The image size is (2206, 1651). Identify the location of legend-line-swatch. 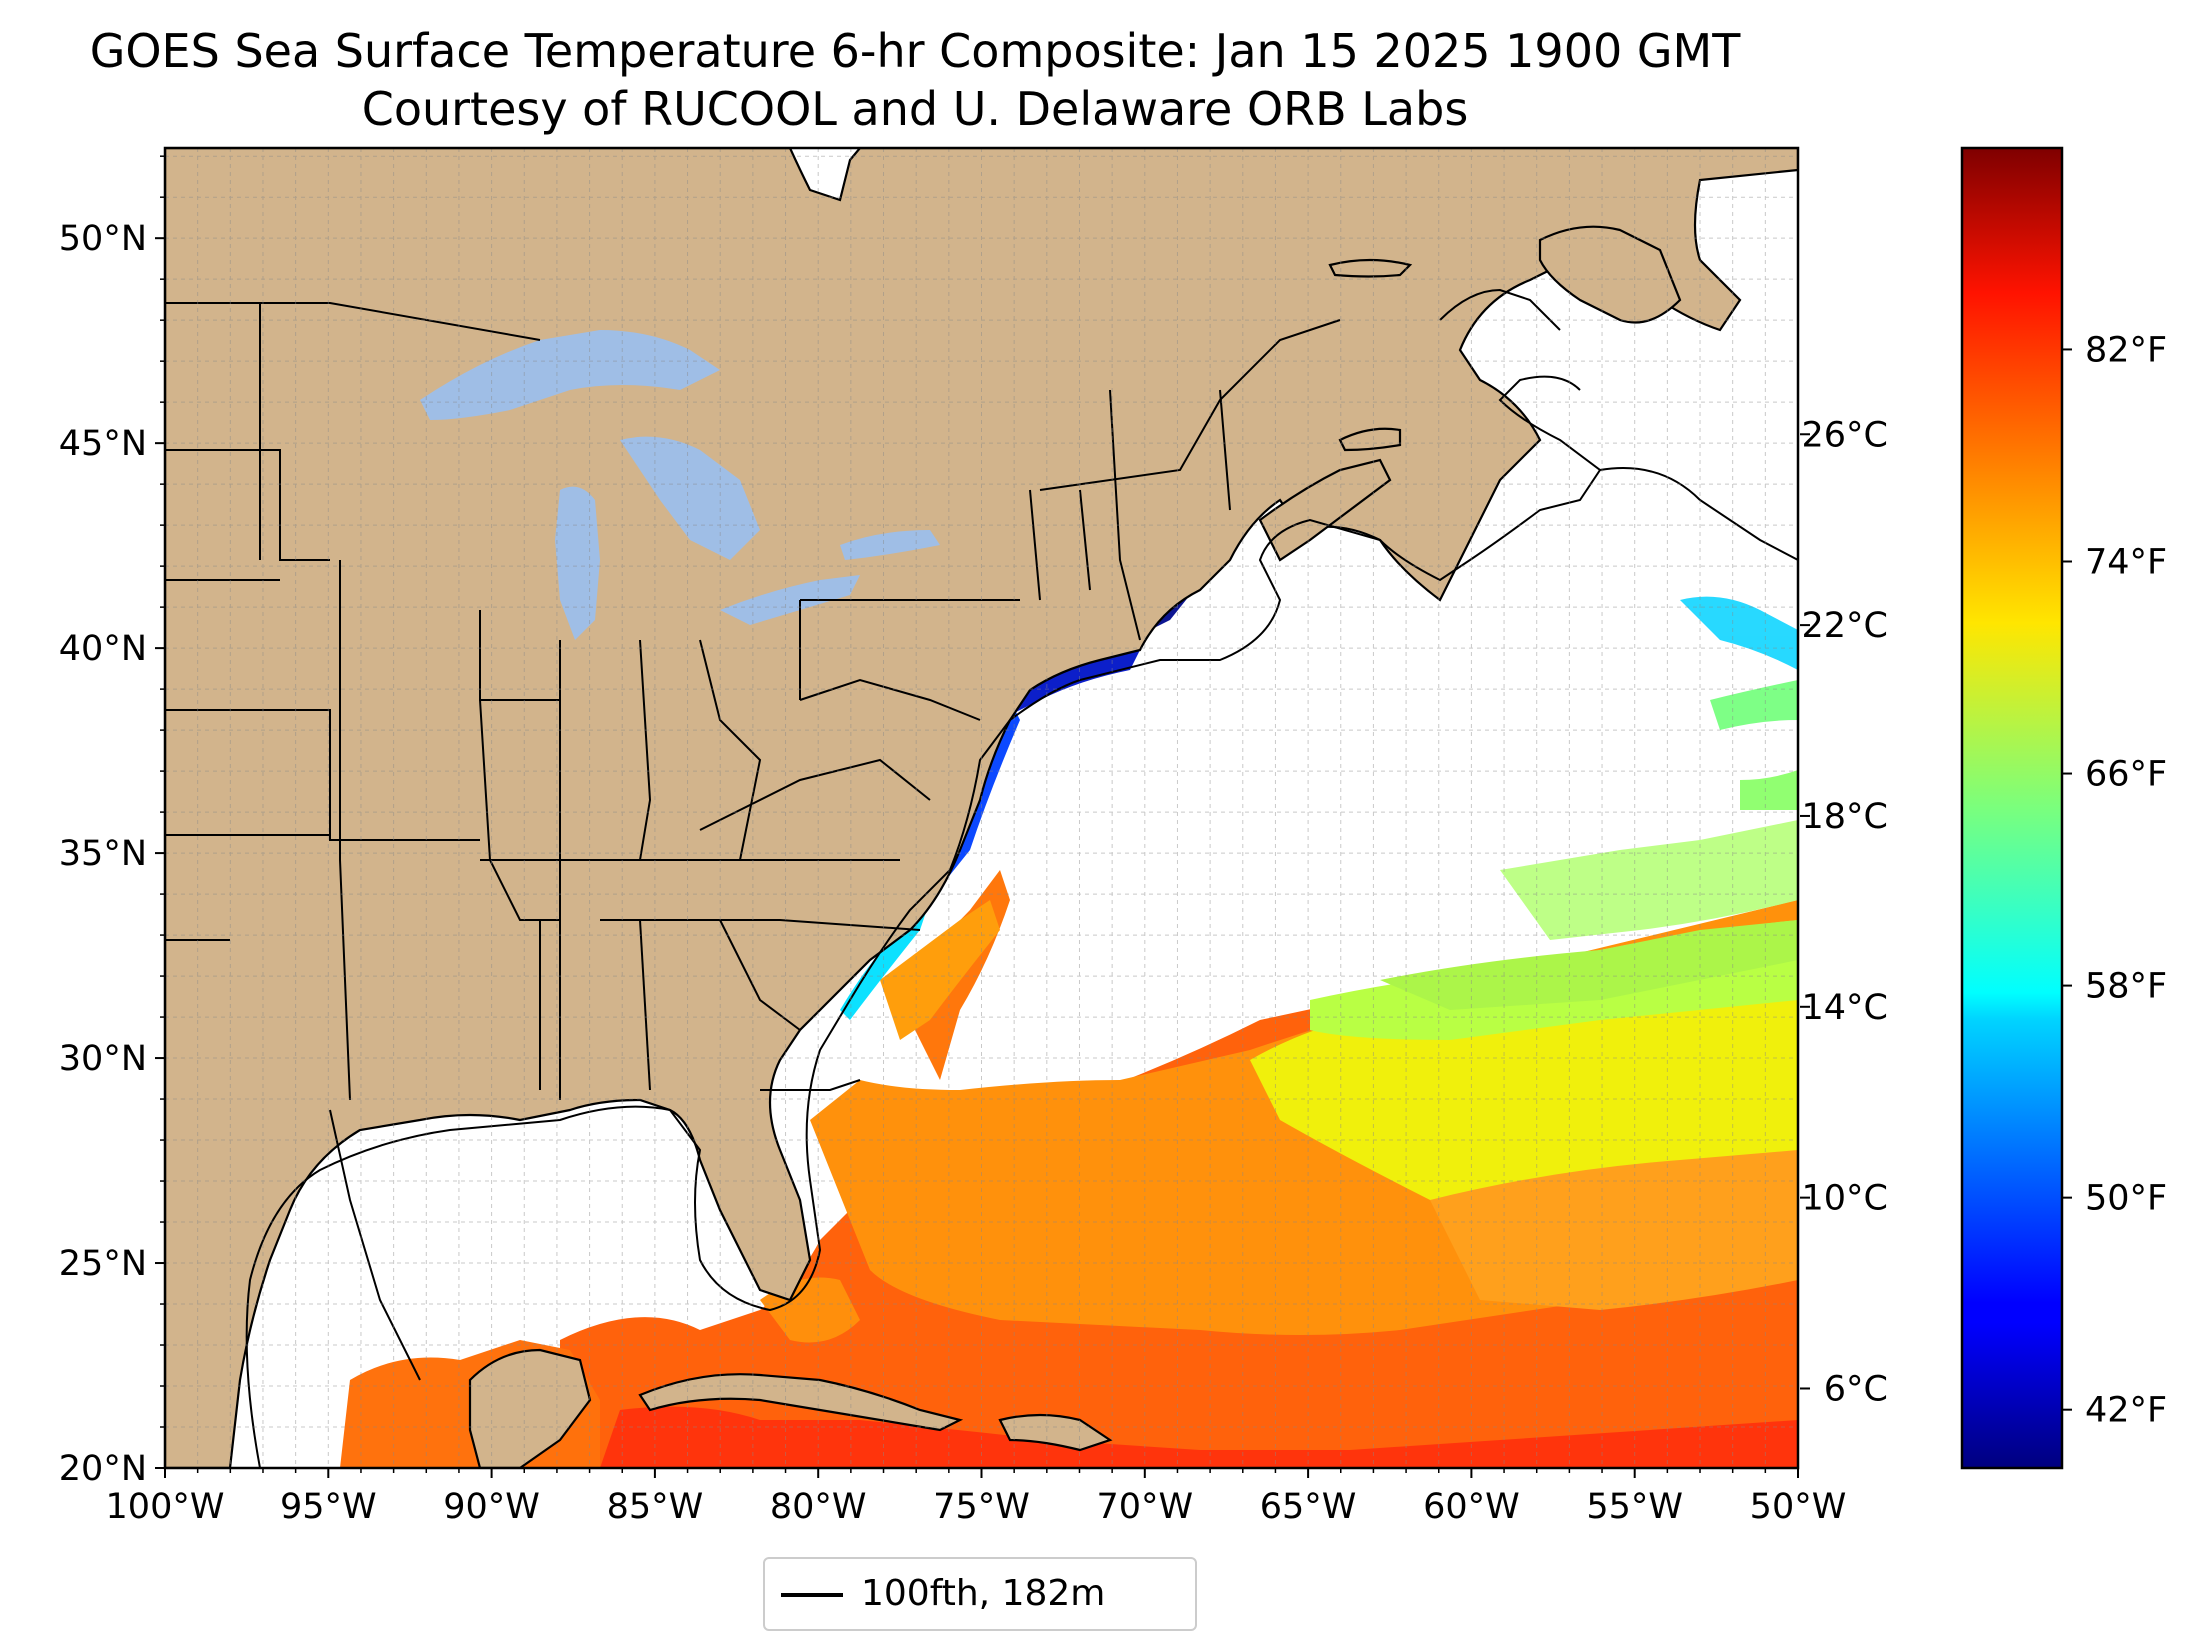
(812, 1595).